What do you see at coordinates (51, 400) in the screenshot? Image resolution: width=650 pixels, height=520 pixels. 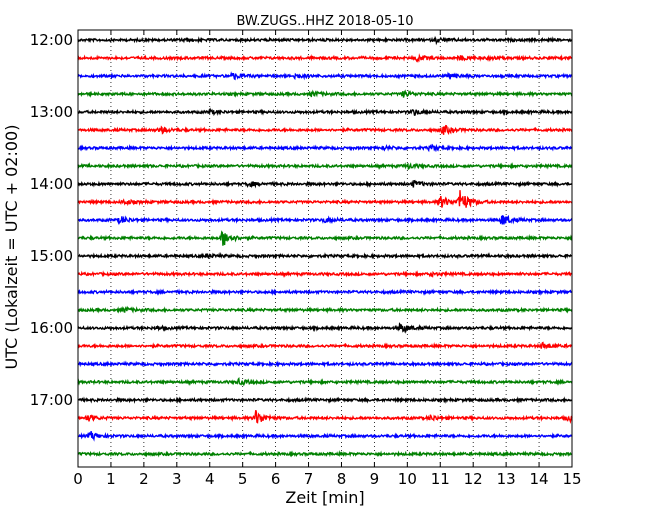 I see `y-tick-label: 17:00` at bounding box center [51, 400].